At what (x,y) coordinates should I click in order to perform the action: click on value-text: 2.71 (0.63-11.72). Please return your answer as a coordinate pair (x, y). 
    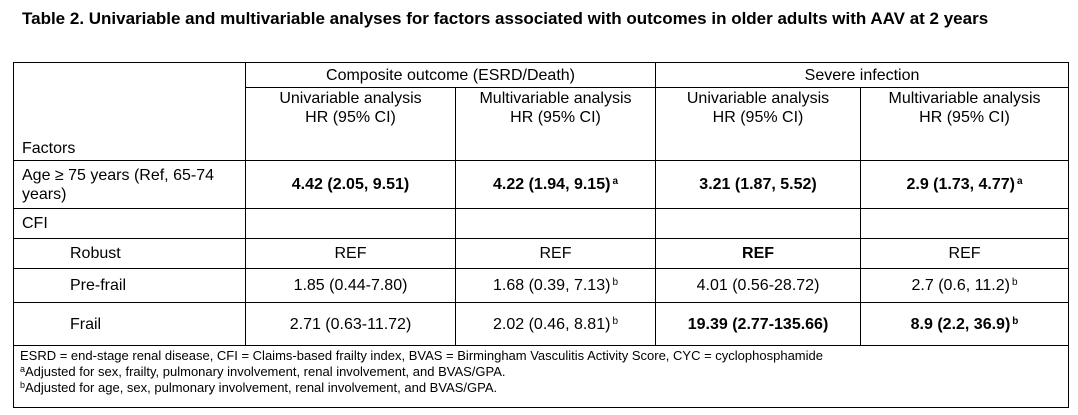
    Looking at the image, I should click on (350, 324).